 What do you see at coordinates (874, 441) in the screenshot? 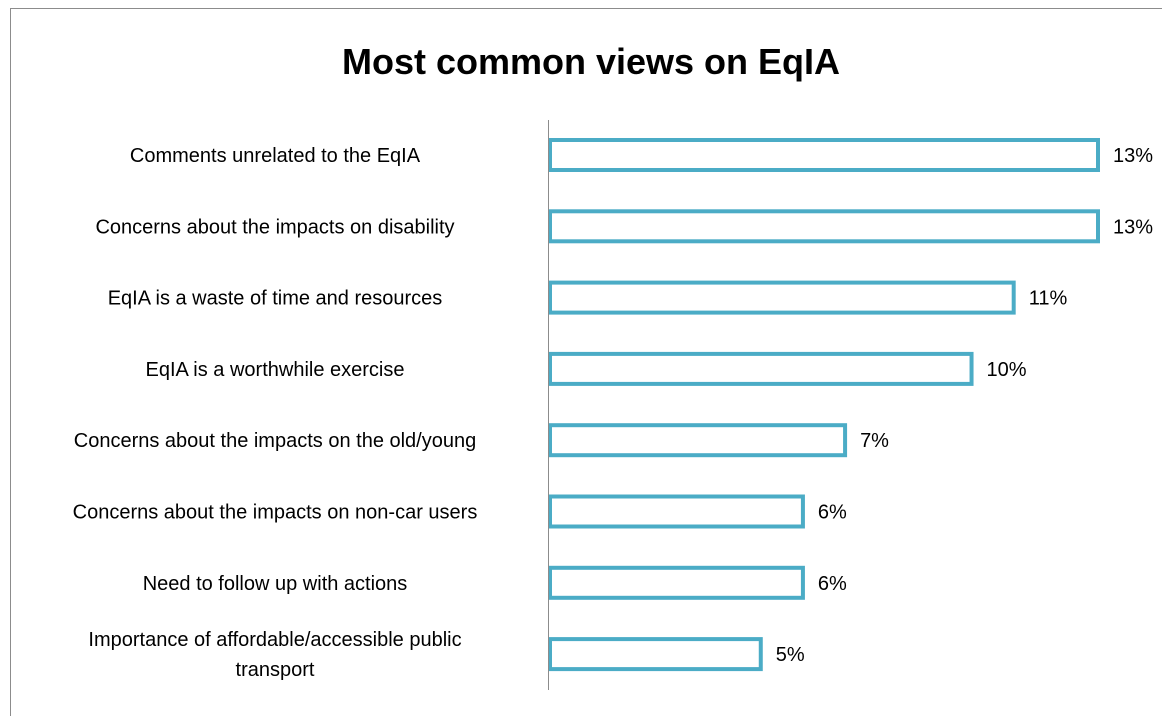
I see `data-label-5: 7%` at bounding box center [874, 441].